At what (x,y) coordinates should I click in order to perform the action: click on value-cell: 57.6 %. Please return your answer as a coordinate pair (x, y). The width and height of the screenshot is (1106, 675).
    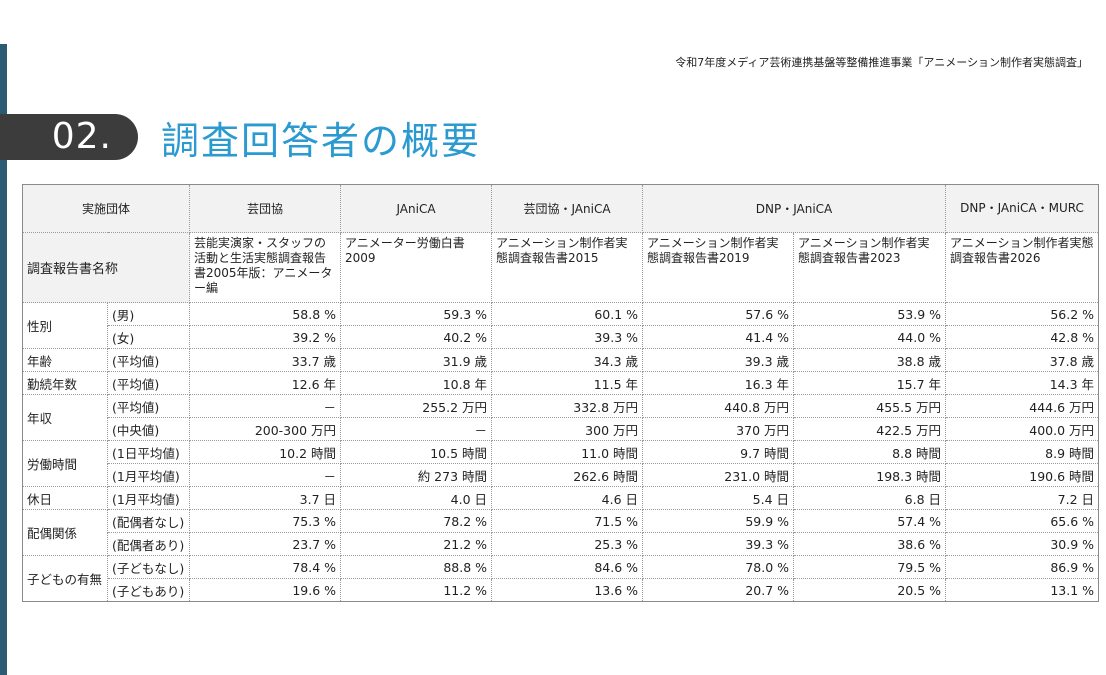
    Looking at the image, I should click on (718, 314).